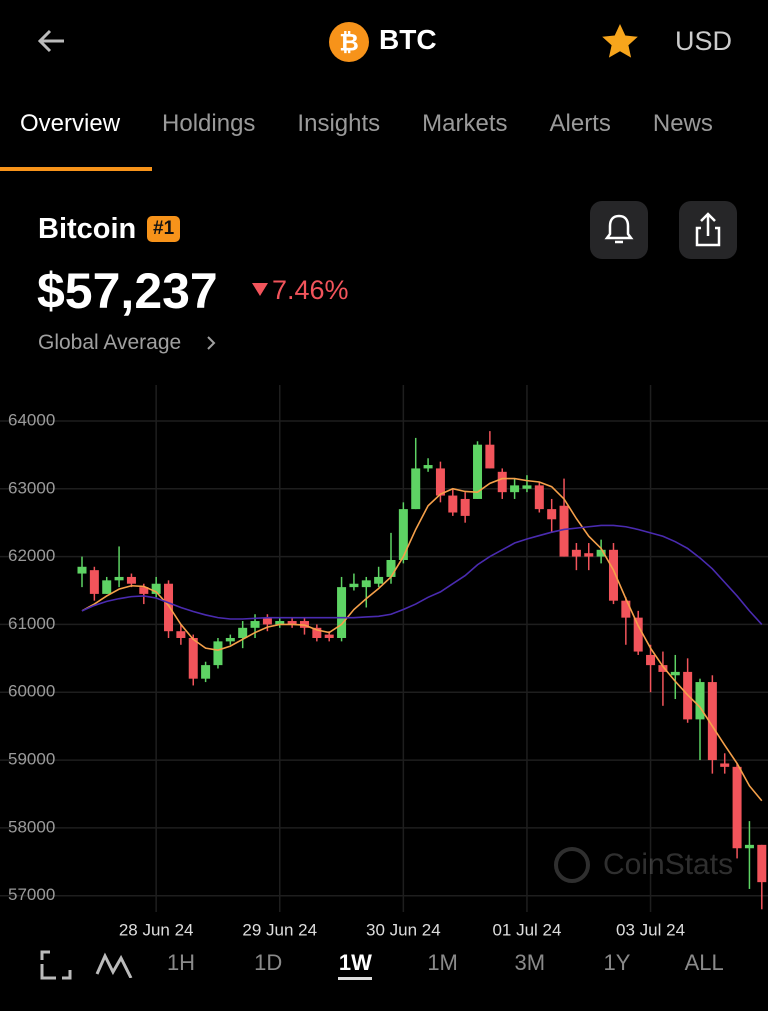  Describe the element at coordinates (408, 39) in the screenshot. I see `header-title: BTC` at that location.